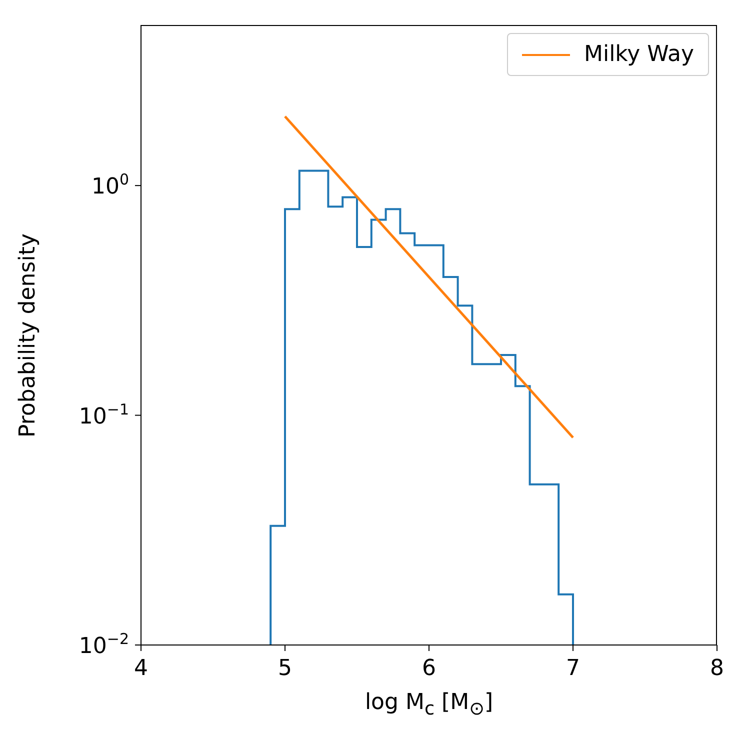 The image size is (750, 750). What do you see at coordinates (110, 185) in the screenshot?
I see `y-tick-label: 10$^{0}$` at bounding box center [110, 185].